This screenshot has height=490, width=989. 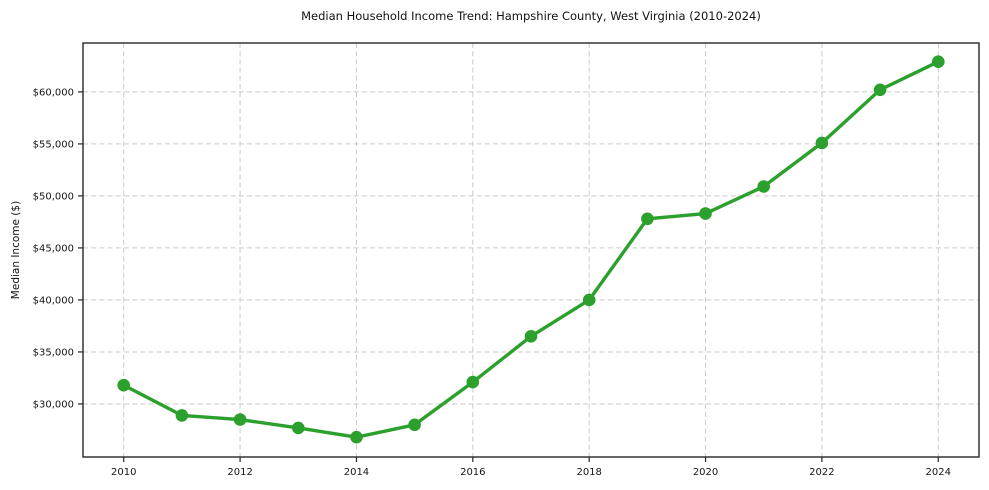 I want to click on x-tick-label: 2022, so click(x=821, y=472).